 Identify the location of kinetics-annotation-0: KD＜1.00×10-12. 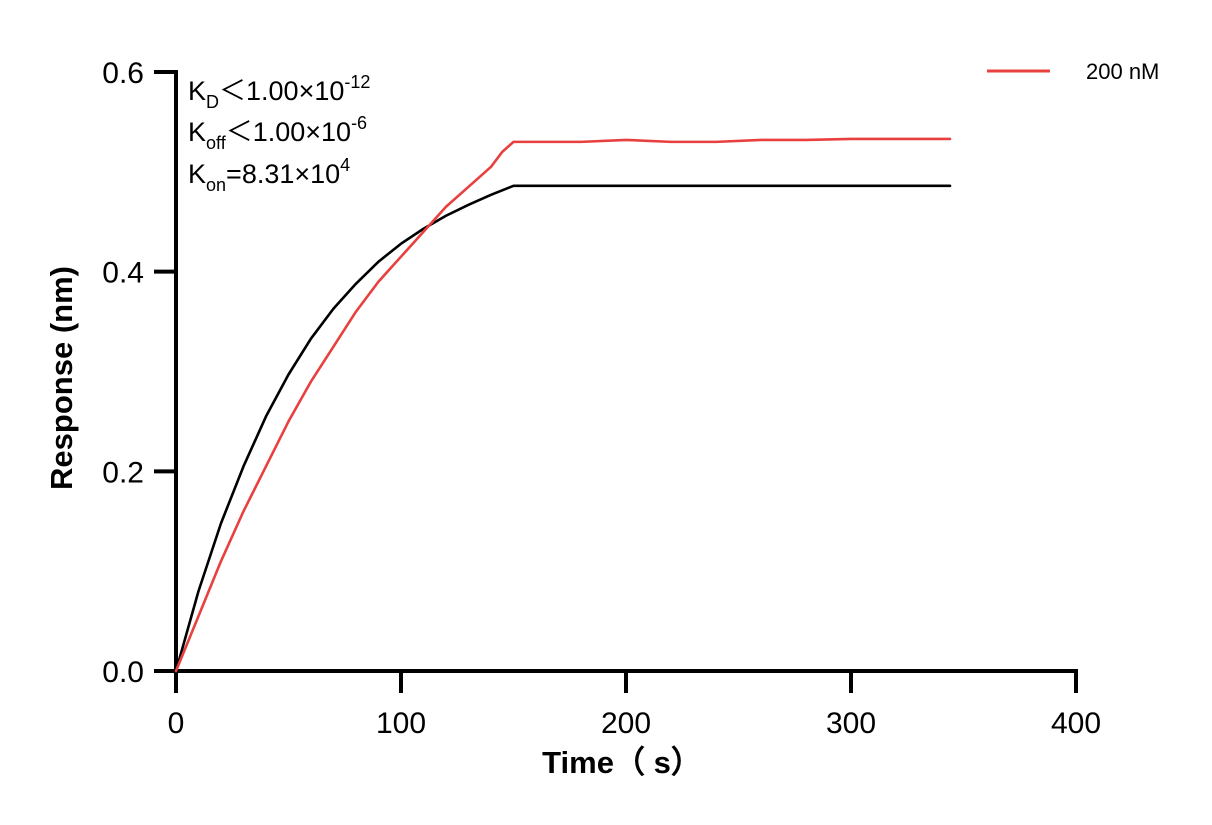
(279, 92).